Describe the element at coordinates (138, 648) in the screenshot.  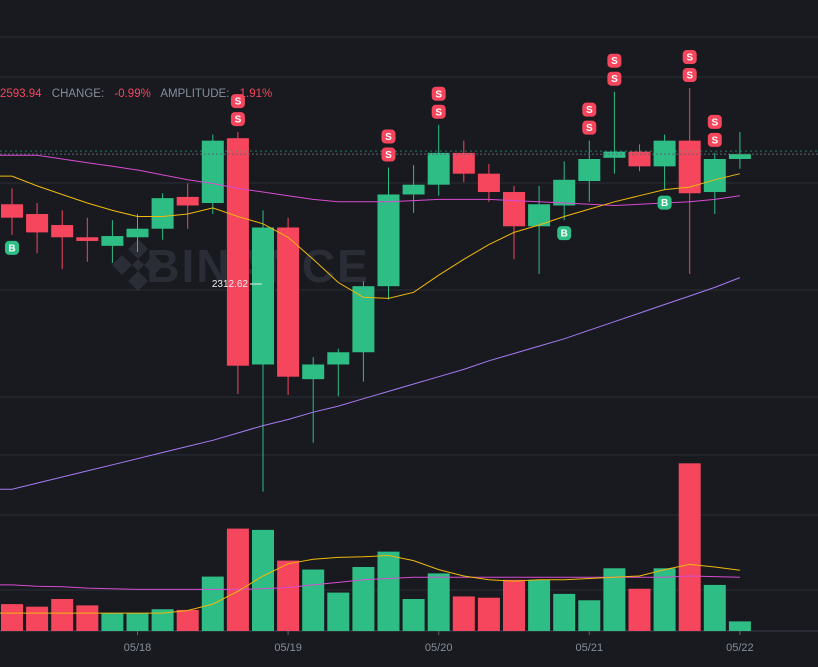
I see `x-tick-label: 05/18` at that location.